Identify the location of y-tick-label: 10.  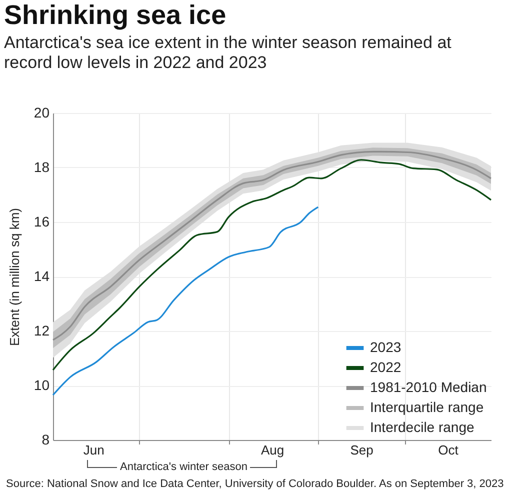
(42, 385).